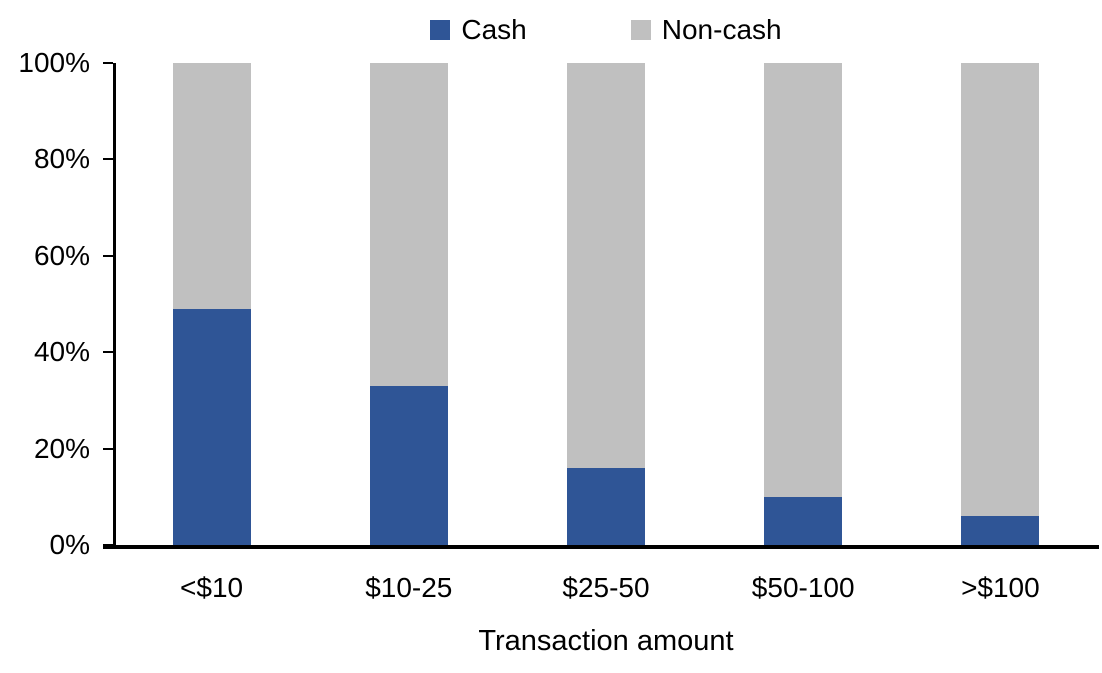 The height and width of the screenshot is (673, 1102). What do you see at coordinates (494, 29) in the screenshot?
I see `legend-label-cash: Cash` at bounding box center [494, 29].